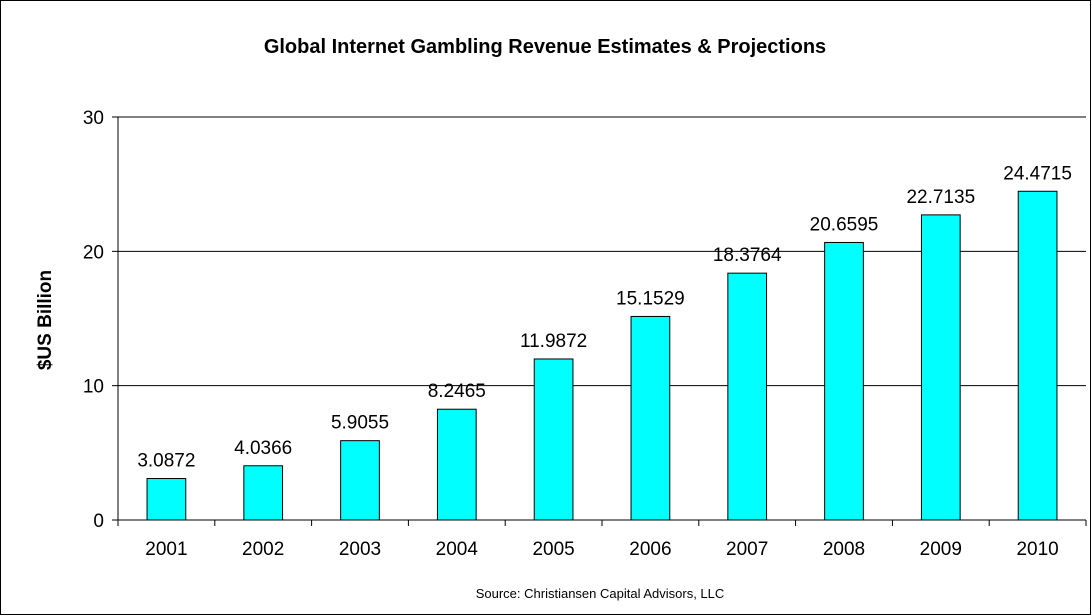  What do you see at coordinates (553, 549) in the screenshot?
I see `x-tick-label-2005: 2005` at bounding box center [553, 549].